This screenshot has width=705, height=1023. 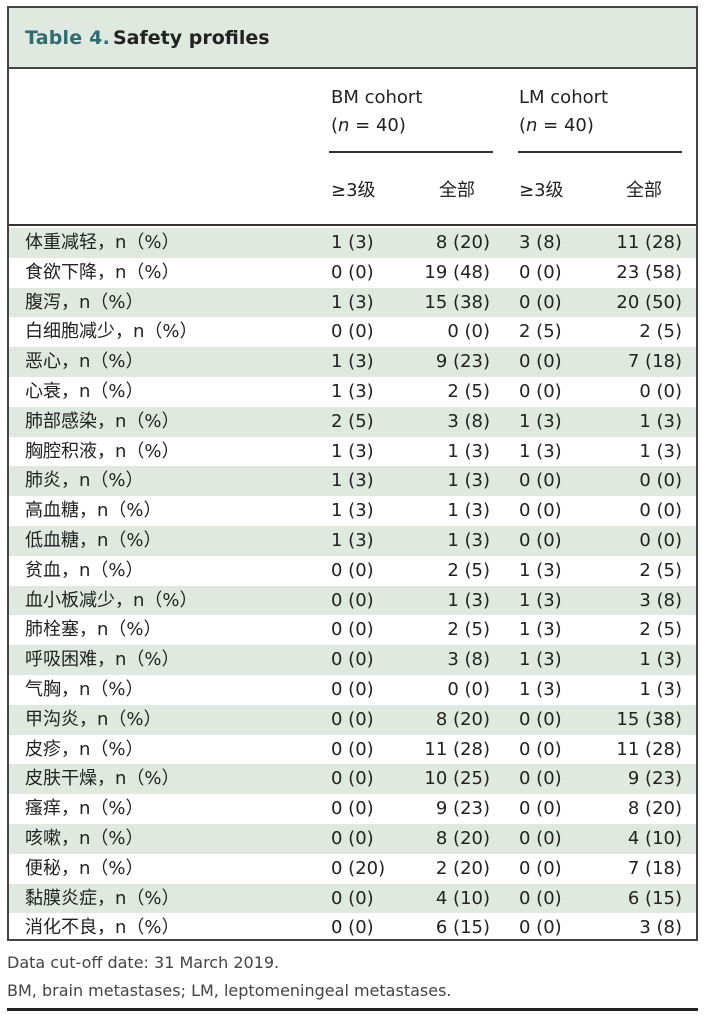 What do you see at coordinates (352, 540) in the screenshot?
I see `table-row: 低血糖，n（%） 1 (3) 1 (3) 0 (0) 0 (0)` at bounding box center [352, 540].